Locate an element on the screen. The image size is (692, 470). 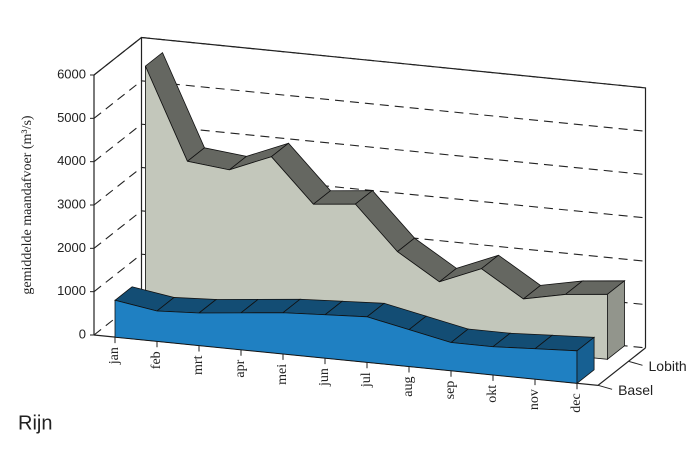
y-axis-title: gemiddelde maandafvoer (m³/s) is located at coordinates (27, 204).